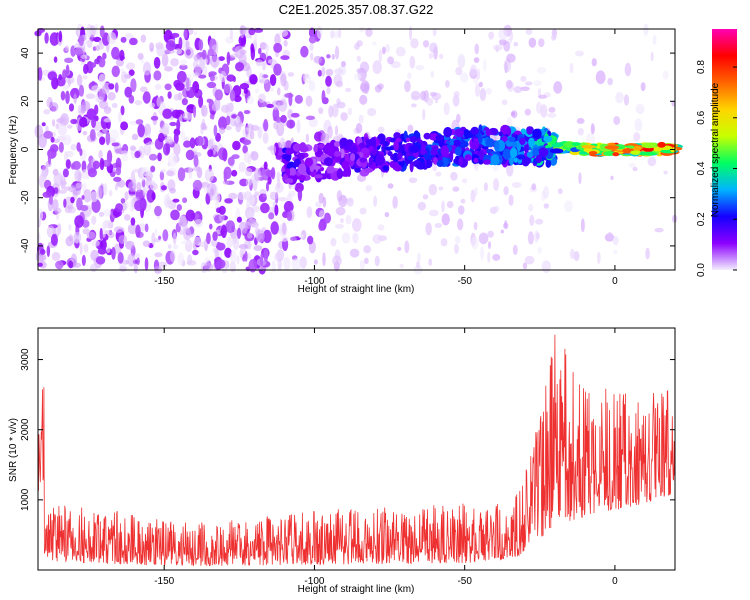 The width and height of the screenshot is (750, 600). I want to click on colorbar-tick-label: 0.2, so click(701, 219).